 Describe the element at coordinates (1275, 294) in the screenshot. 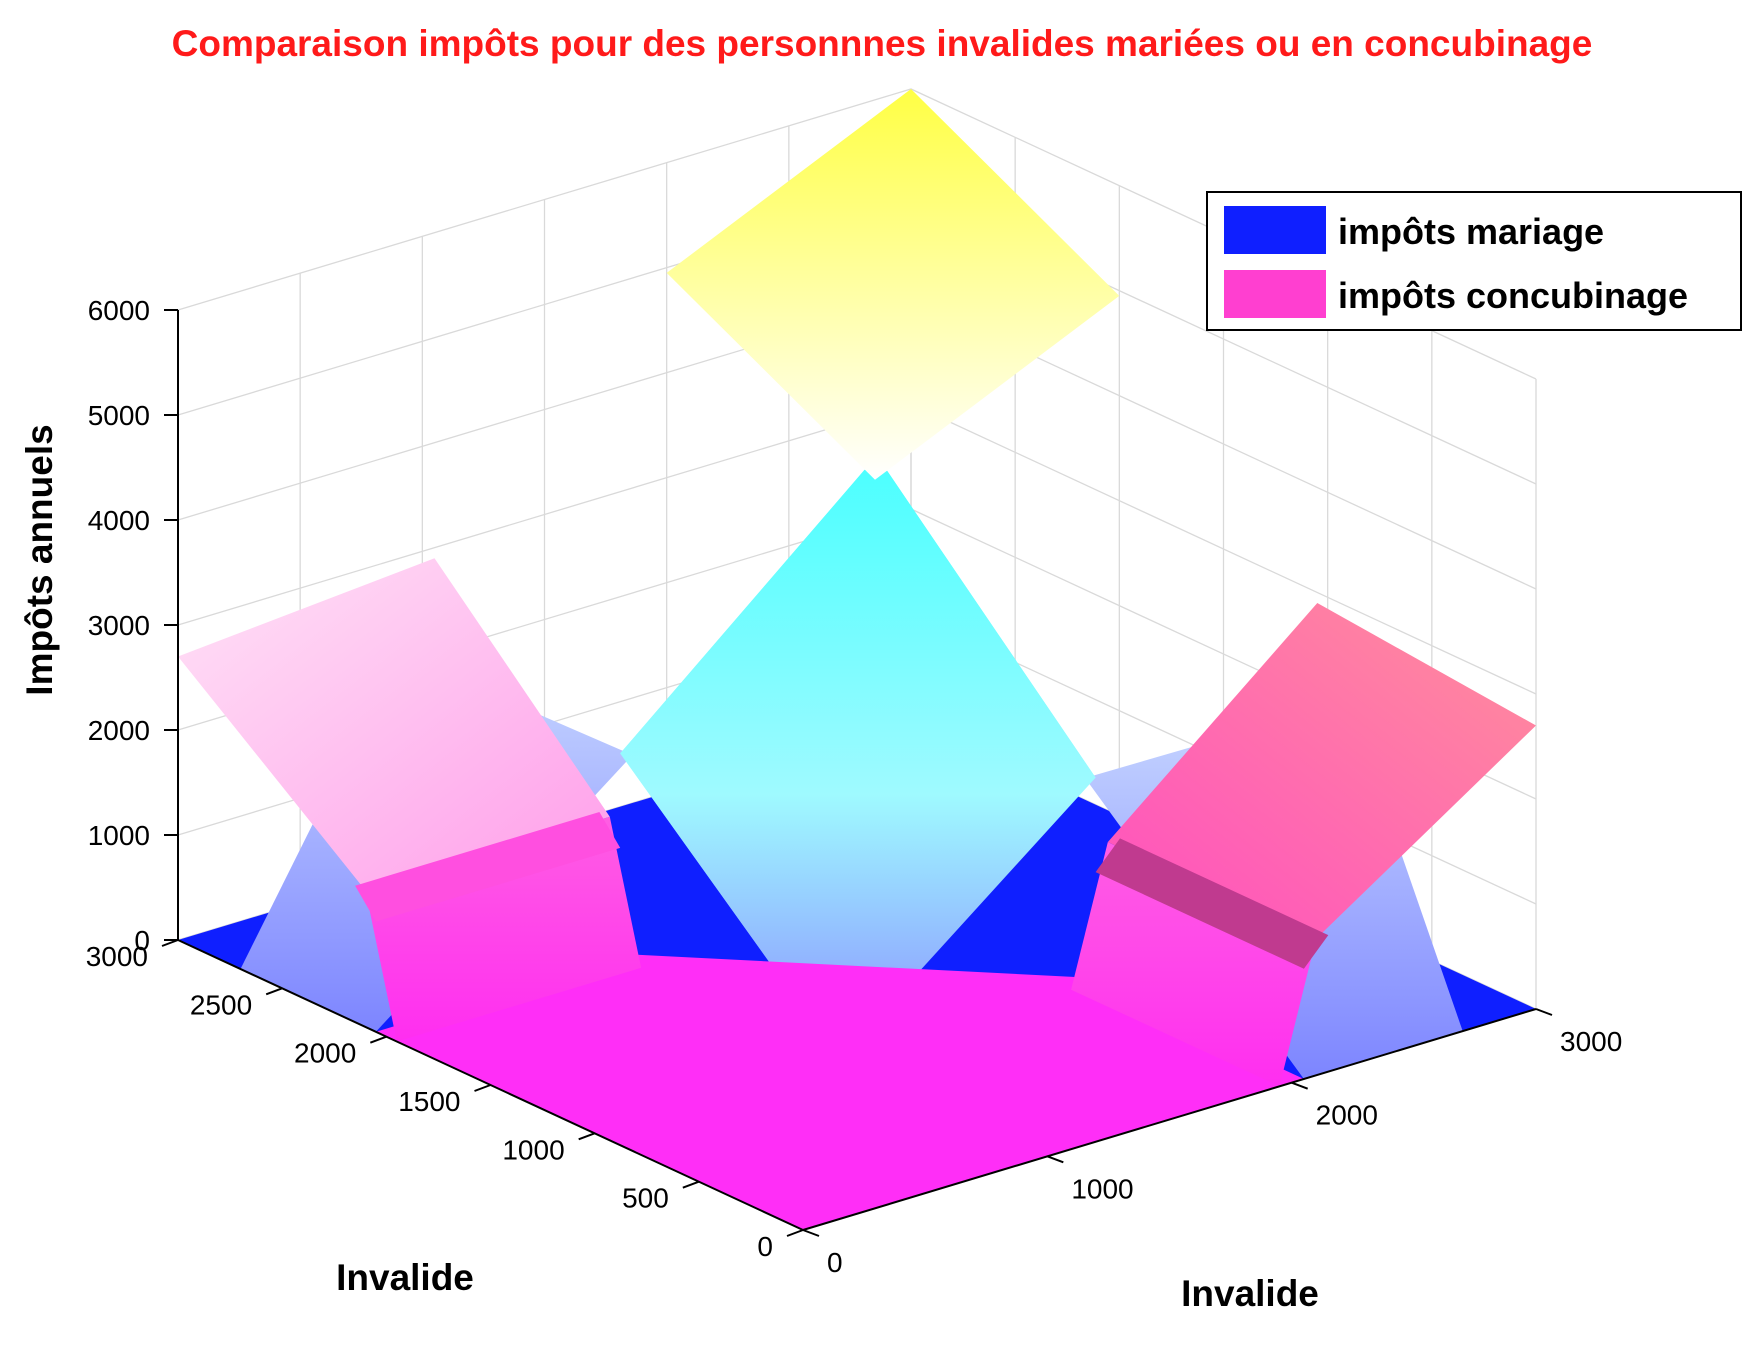

I see `legend-swatch-concubinage` at that location.